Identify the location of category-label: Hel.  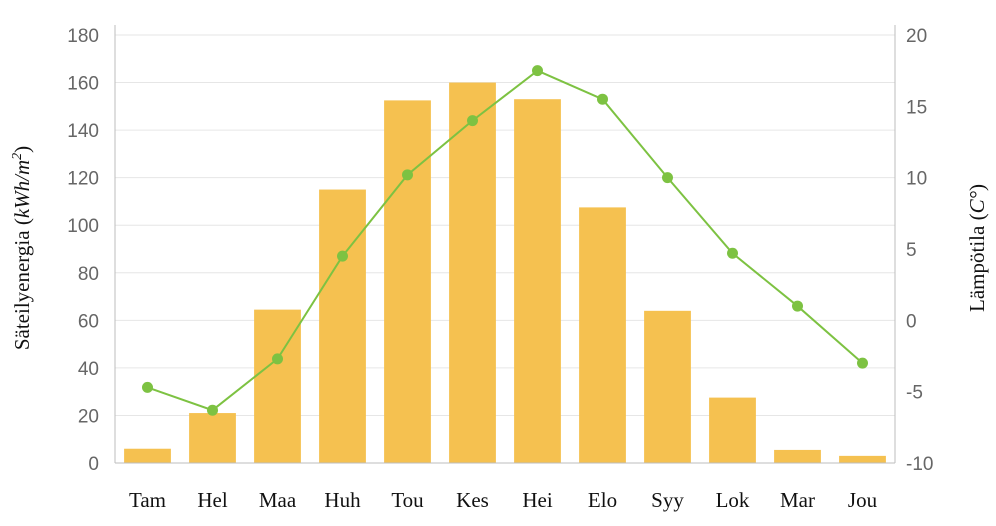
(212, 500).